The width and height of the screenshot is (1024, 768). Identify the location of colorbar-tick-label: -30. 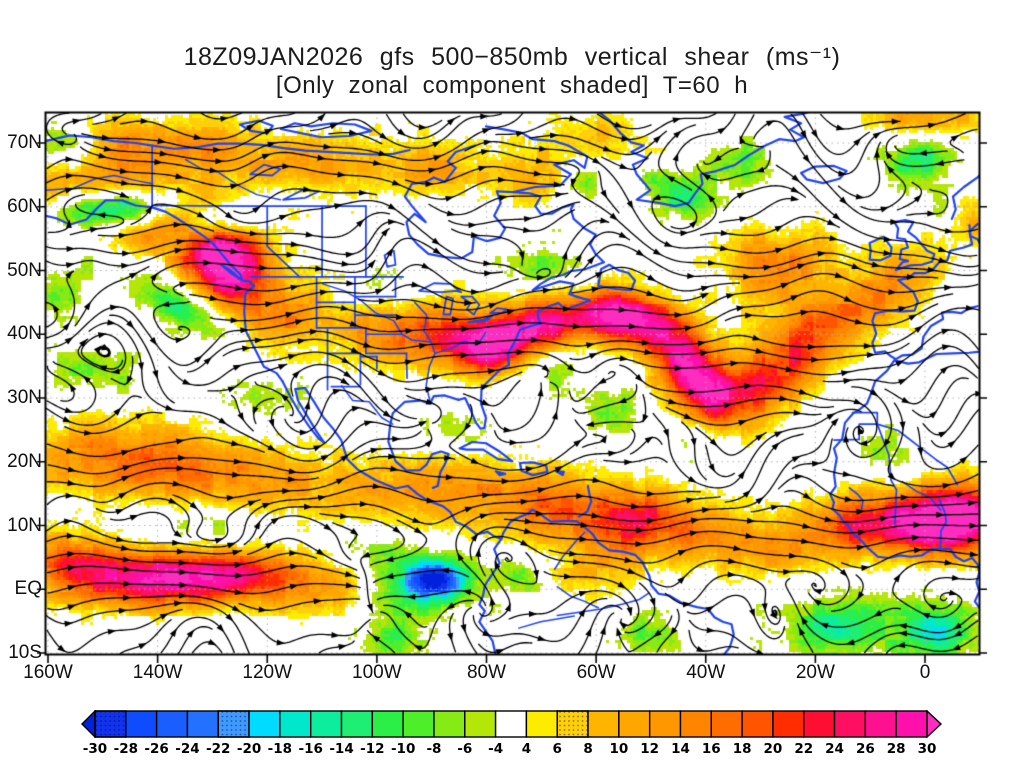
(95, 749).